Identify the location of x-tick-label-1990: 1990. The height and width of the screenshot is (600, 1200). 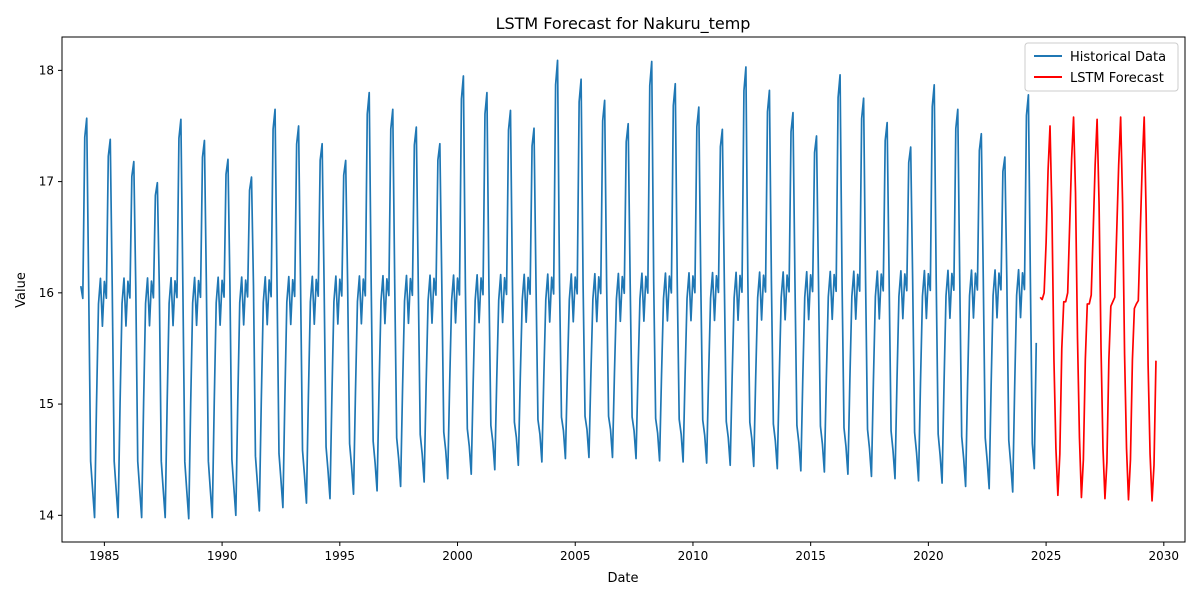
(222, 556).